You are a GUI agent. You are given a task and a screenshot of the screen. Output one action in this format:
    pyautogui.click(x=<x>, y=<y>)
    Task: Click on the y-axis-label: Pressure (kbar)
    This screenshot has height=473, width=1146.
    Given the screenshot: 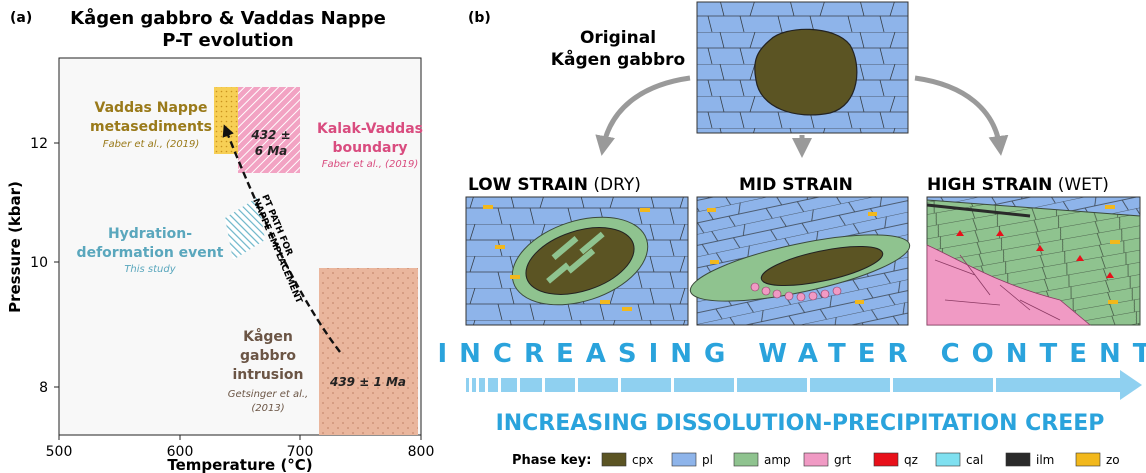 What is the action you would take?
    pyautogui.click(x=15, y=247)
    